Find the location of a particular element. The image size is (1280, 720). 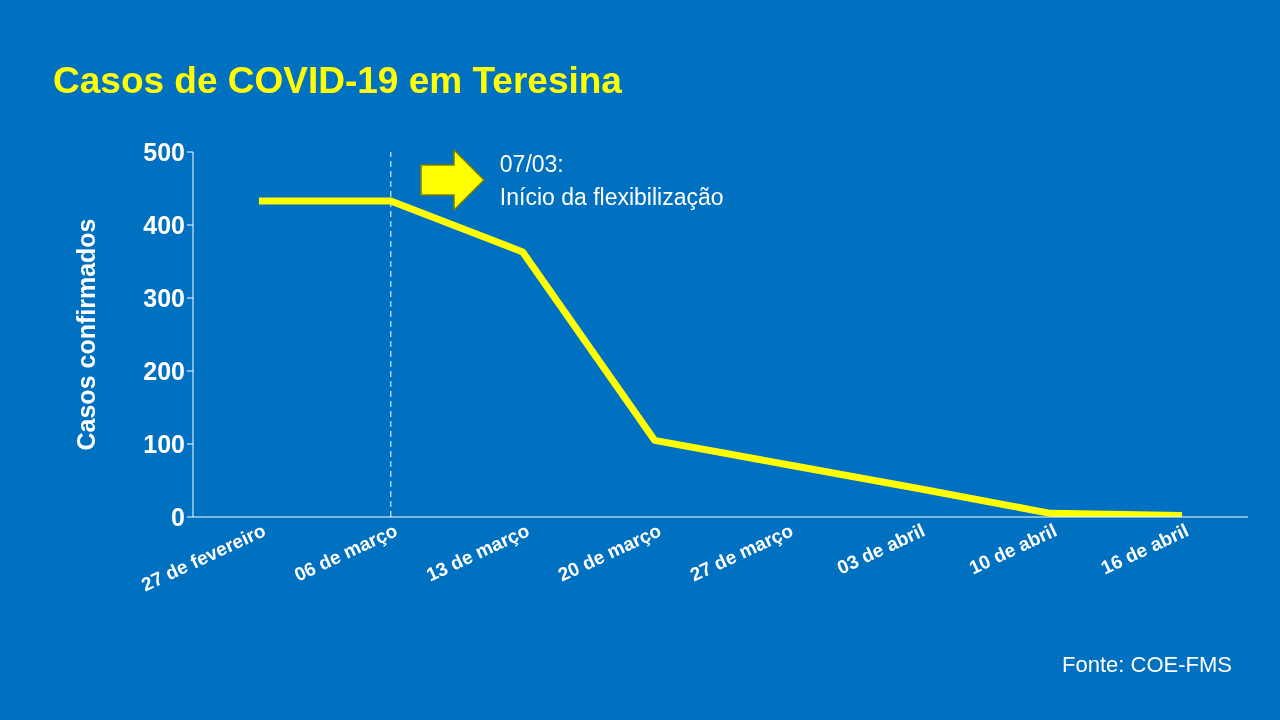

y-tick-label: 400 is located at coordinates (164, 224).